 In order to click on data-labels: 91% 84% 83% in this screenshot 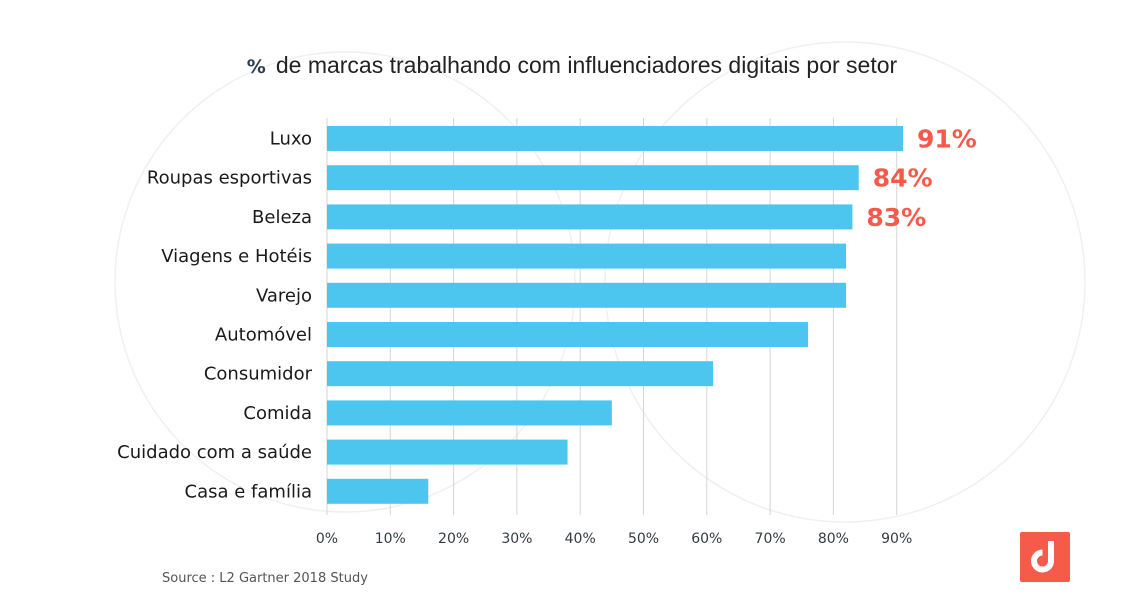, I will do `click(921, 178)`.